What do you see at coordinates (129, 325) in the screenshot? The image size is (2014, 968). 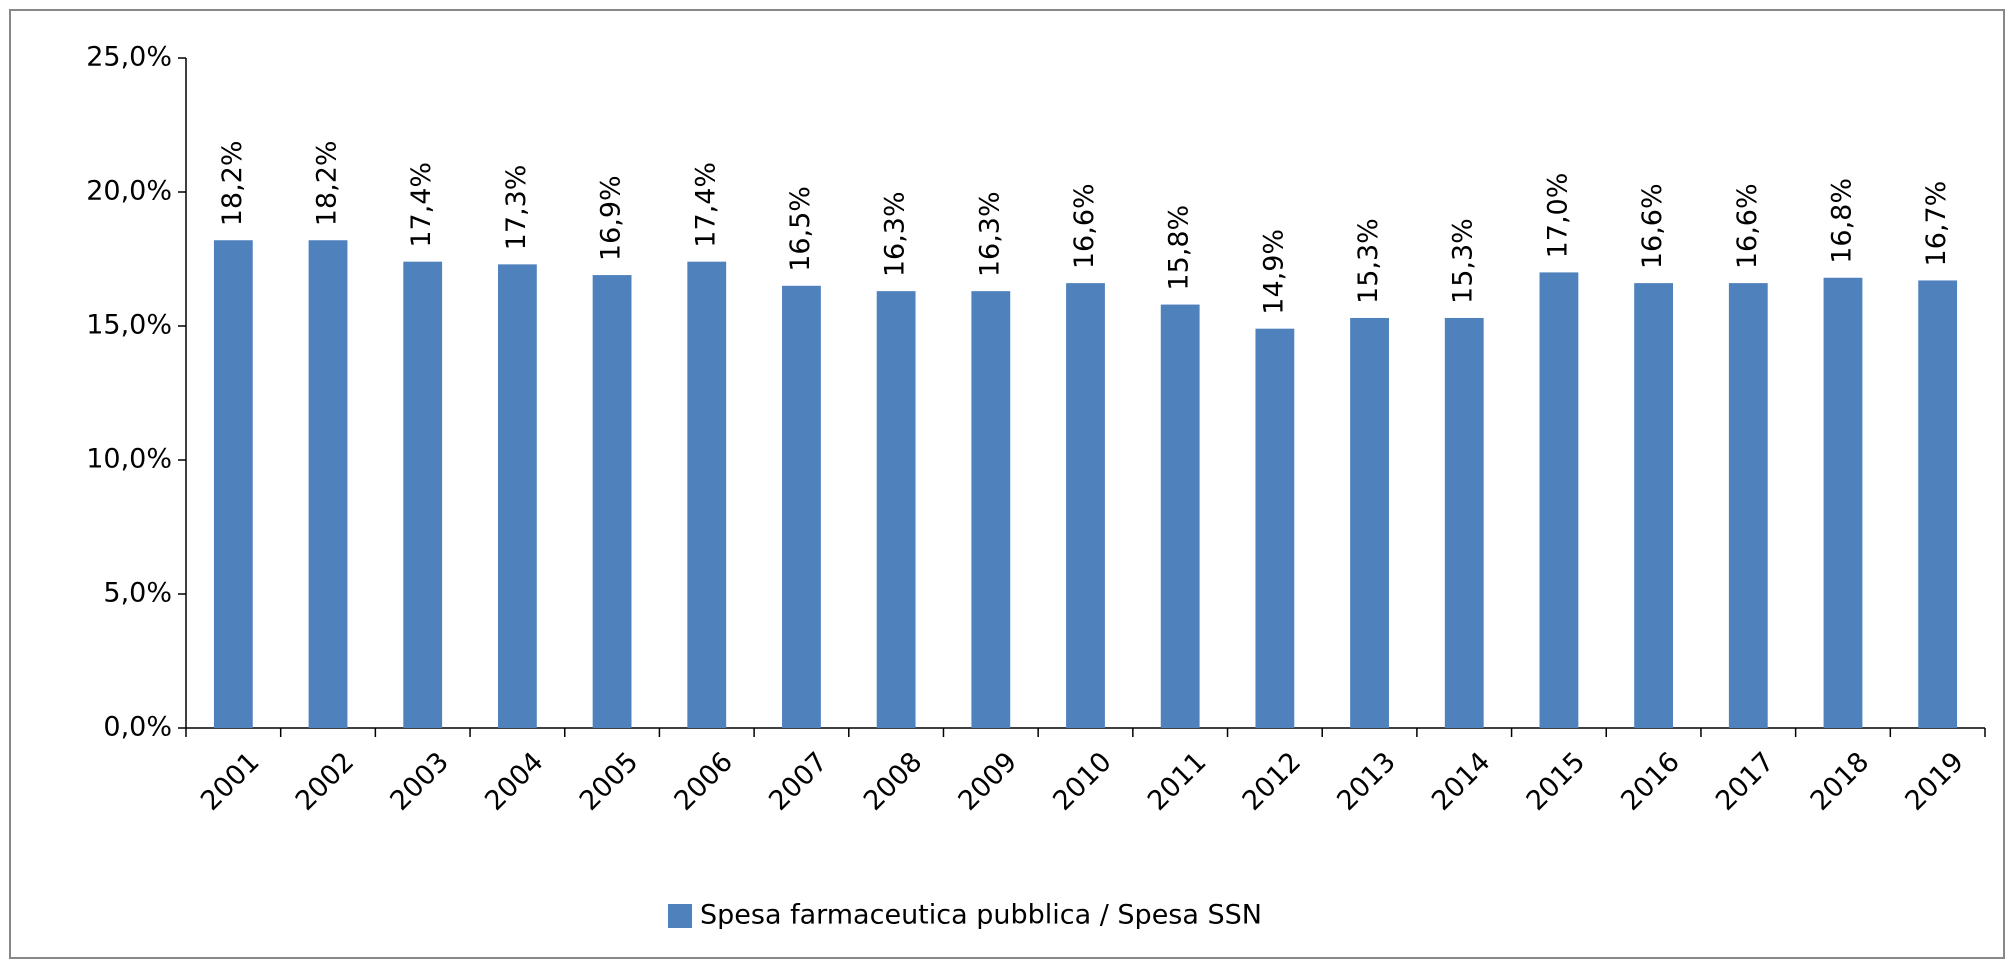 I see `y-tick-label: 15,0%` at bounding box center [129, 325].